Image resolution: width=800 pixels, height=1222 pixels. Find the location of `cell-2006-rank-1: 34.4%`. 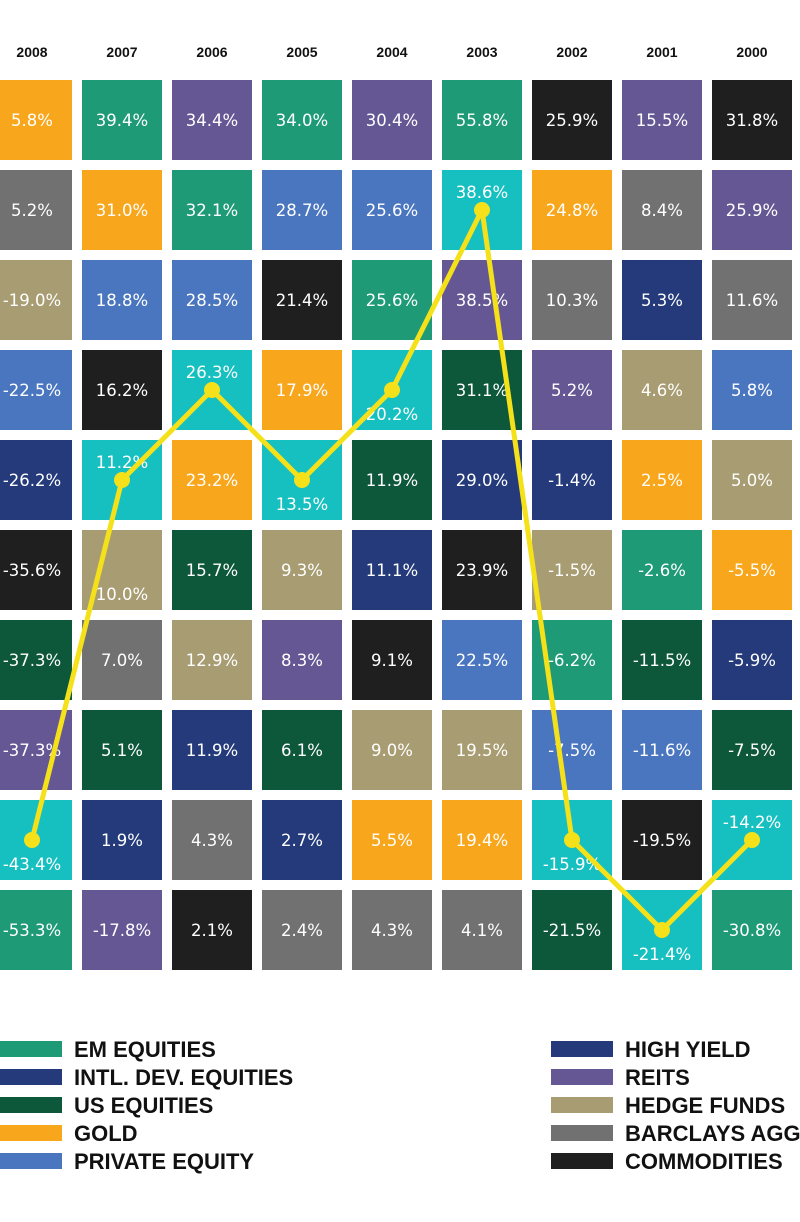

cell-2006-rank-1: 34.4% is located at coordinates (212, 120).